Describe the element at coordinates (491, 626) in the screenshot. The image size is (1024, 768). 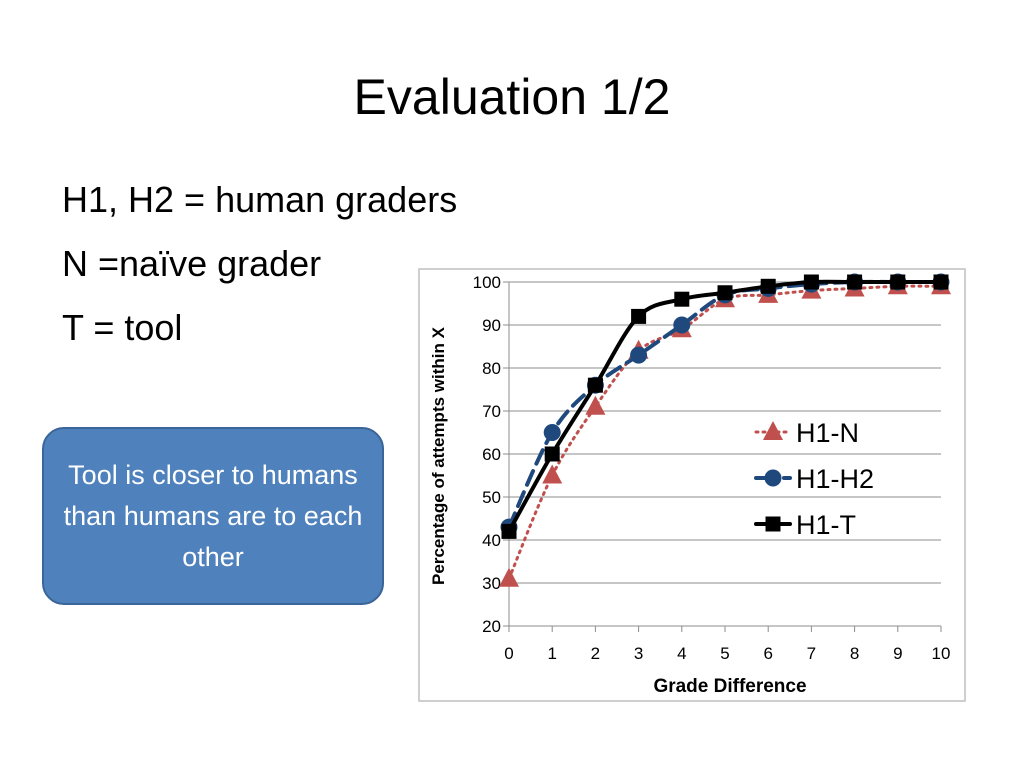
I see `y-tick-label: 20` at that location.